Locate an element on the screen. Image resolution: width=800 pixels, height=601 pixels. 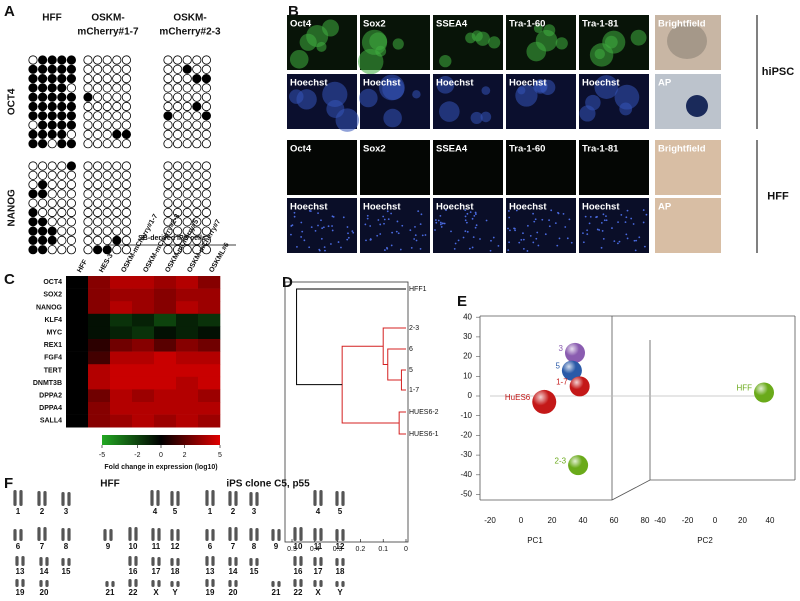
stain-label: AP is located at coordinates (665, 83).